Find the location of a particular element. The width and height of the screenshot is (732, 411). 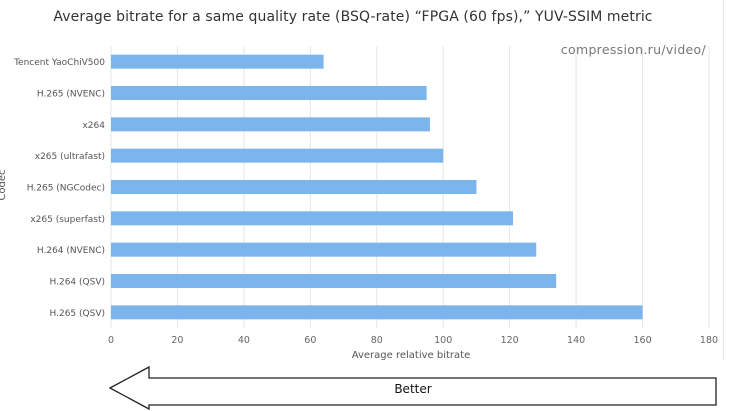

better-label: Better is located at coordinates (412, 389).